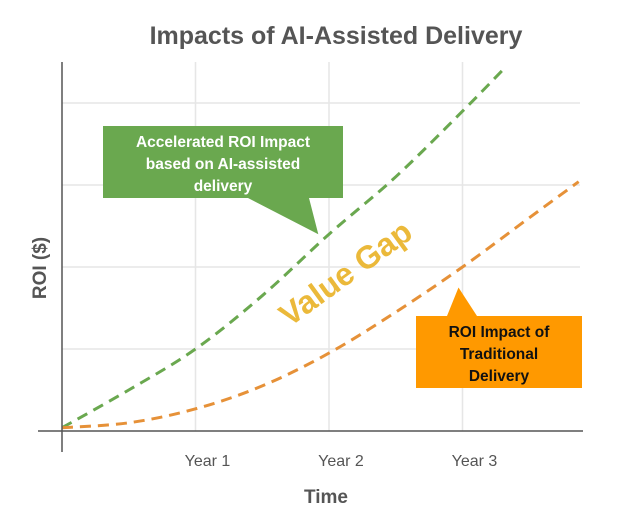 Image resolution: width=622 pixels, height=522 pixels. What do you see at coordinates (223, 142) in the screenshot?
I see `ai-callout-text: Accelerated ROI Impact` at bounding box center [223, 142].